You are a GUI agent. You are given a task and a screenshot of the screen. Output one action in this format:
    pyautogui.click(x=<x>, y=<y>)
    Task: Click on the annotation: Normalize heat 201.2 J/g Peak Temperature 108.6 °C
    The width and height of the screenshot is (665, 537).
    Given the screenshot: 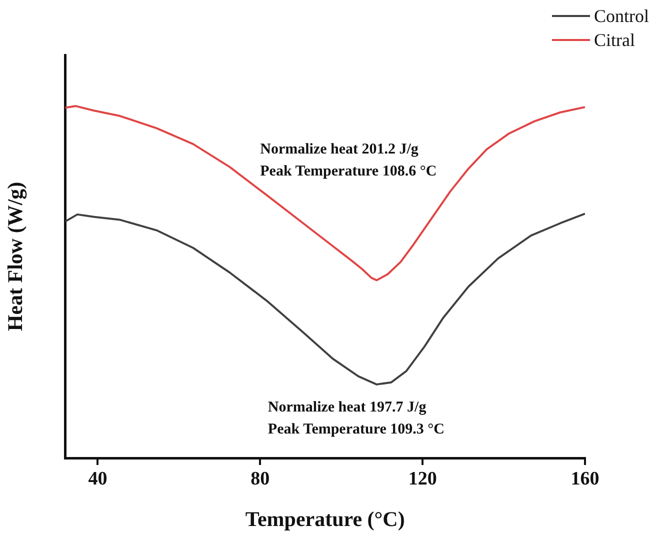 What is the action you would take?
    pyautogui.click(x=348, y=161)
    